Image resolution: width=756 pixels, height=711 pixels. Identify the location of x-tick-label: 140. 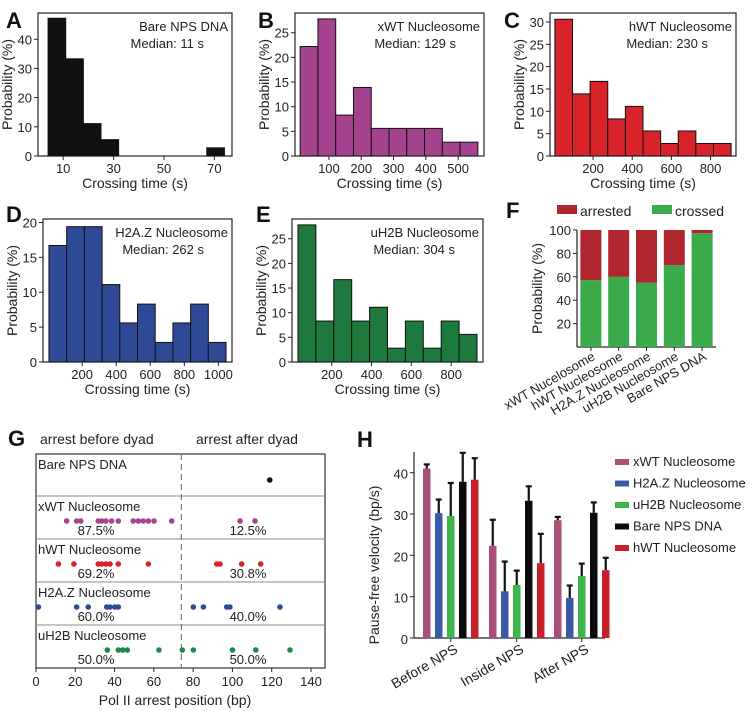
(311, 681).